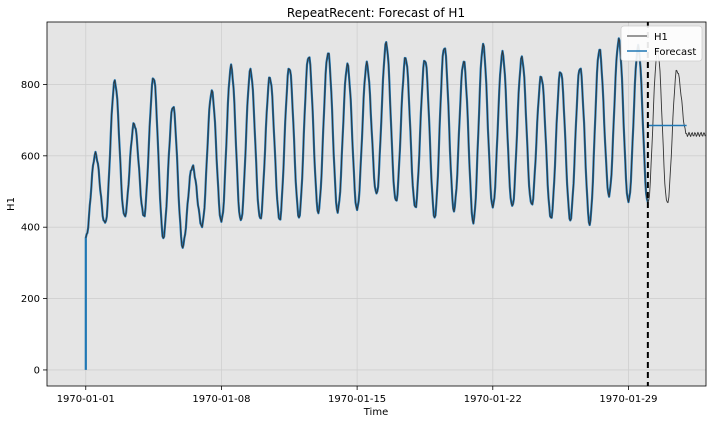 The height and width of the screenshot is (424, 712). I want to click on x-axis-title: Time, so click(375, 412).